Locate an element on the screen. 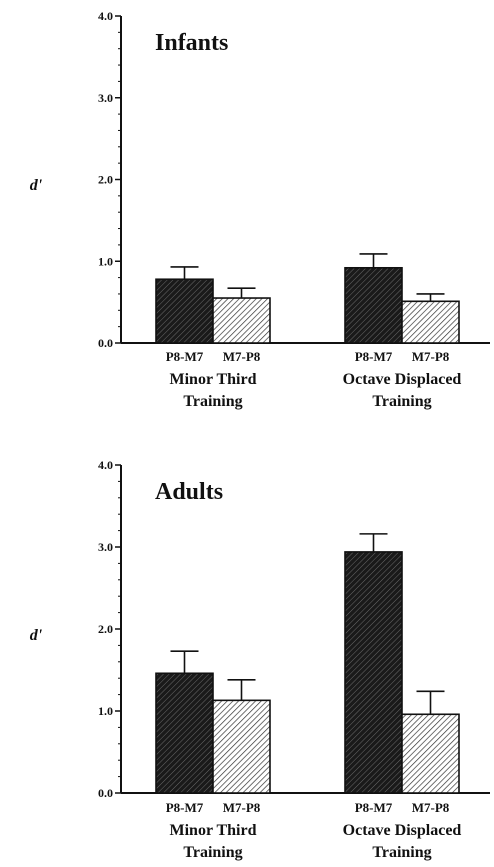  panel-title: Adults is located at coordinates (189, 492).